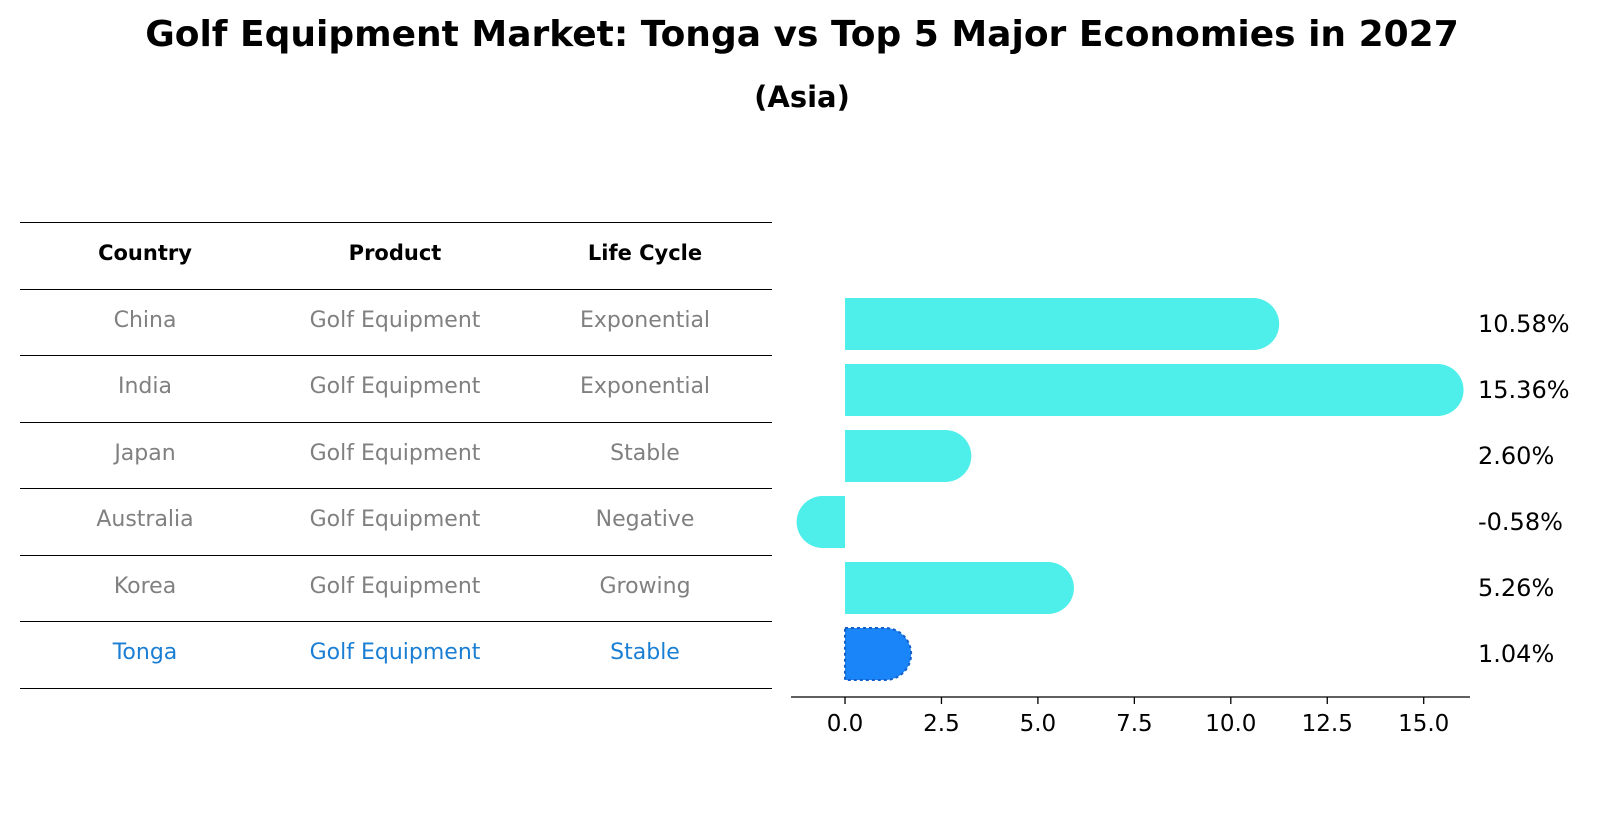 This screenshot has height=823, width=1604. What do you see at coordinates (645, 586) in the screenshot?
I see `table-cell: Growing` at bounding box center [645, 586].